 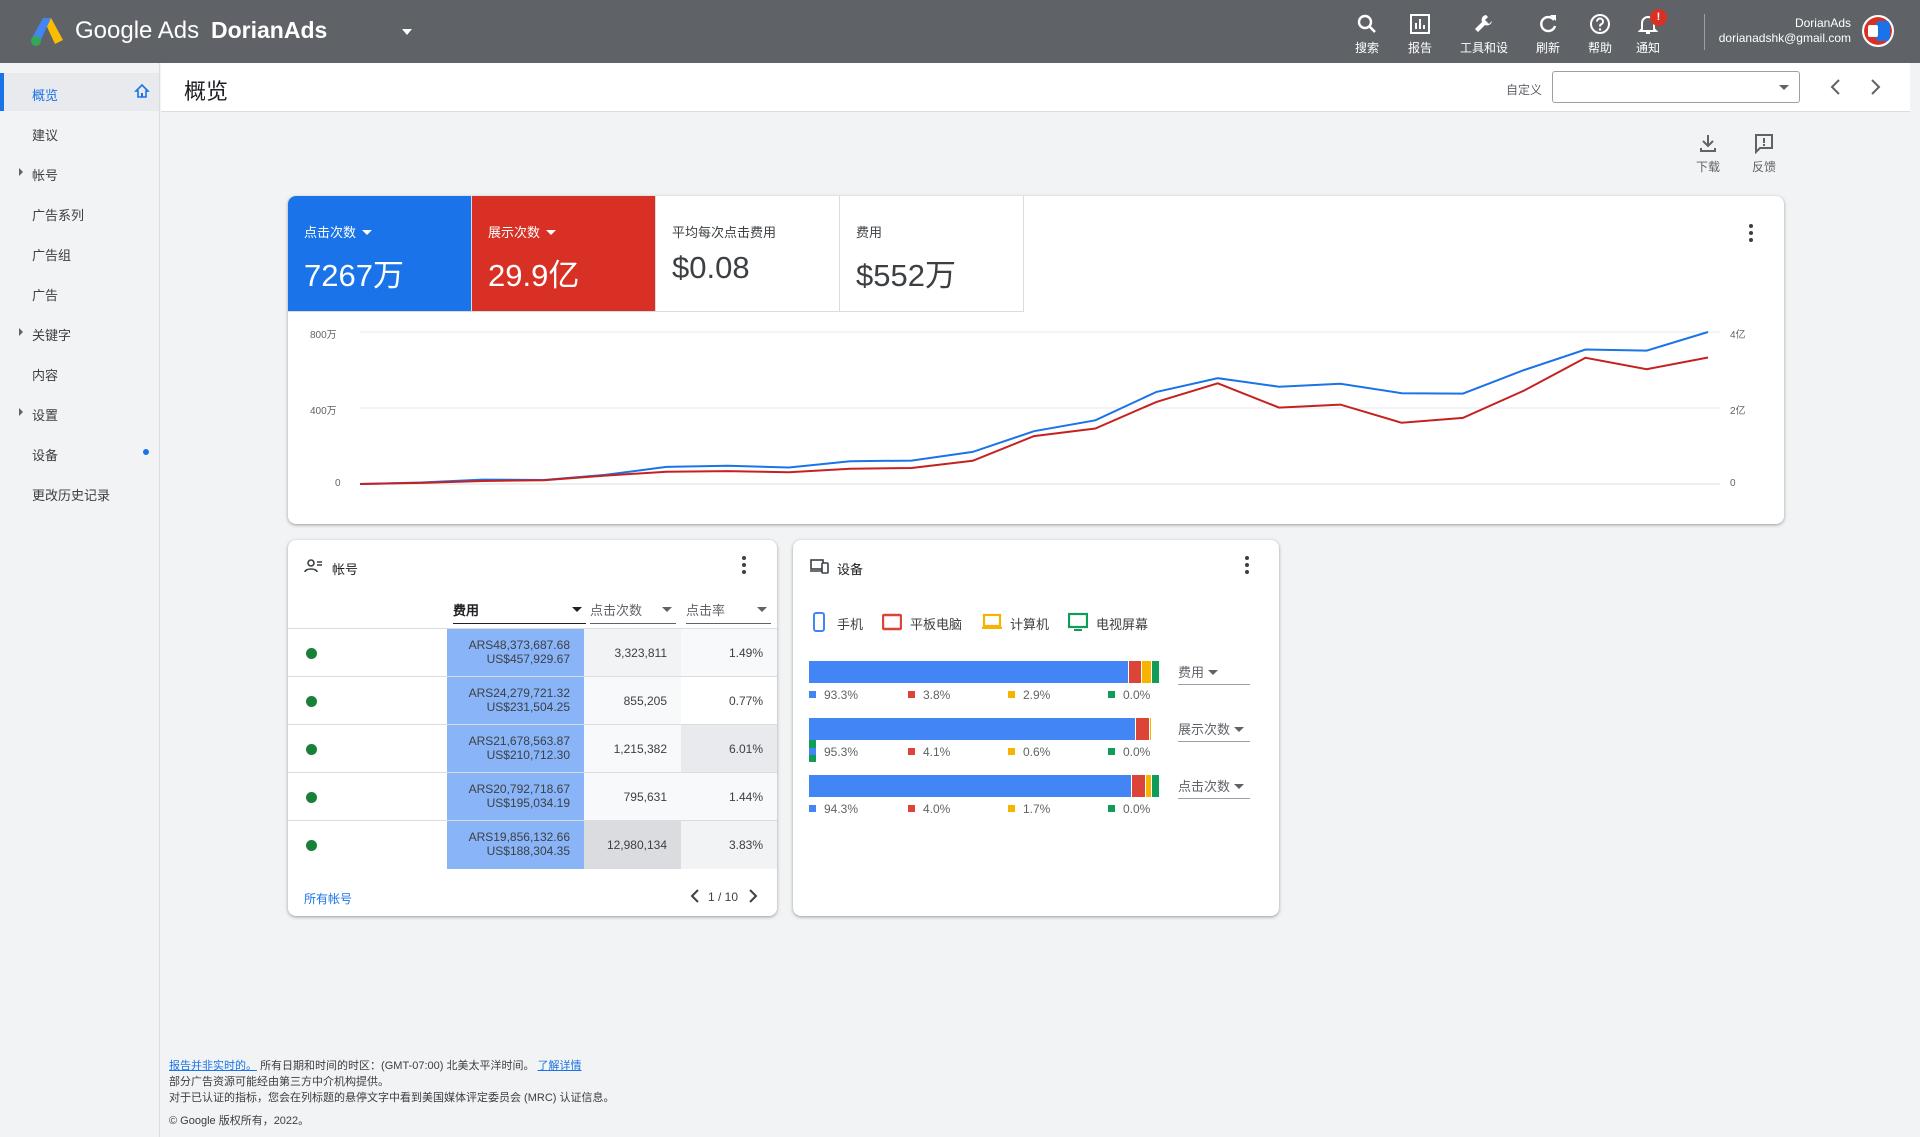 I want to click on metric-clicks-tile: 点击次数 7267万, so click(x=380, y=254).